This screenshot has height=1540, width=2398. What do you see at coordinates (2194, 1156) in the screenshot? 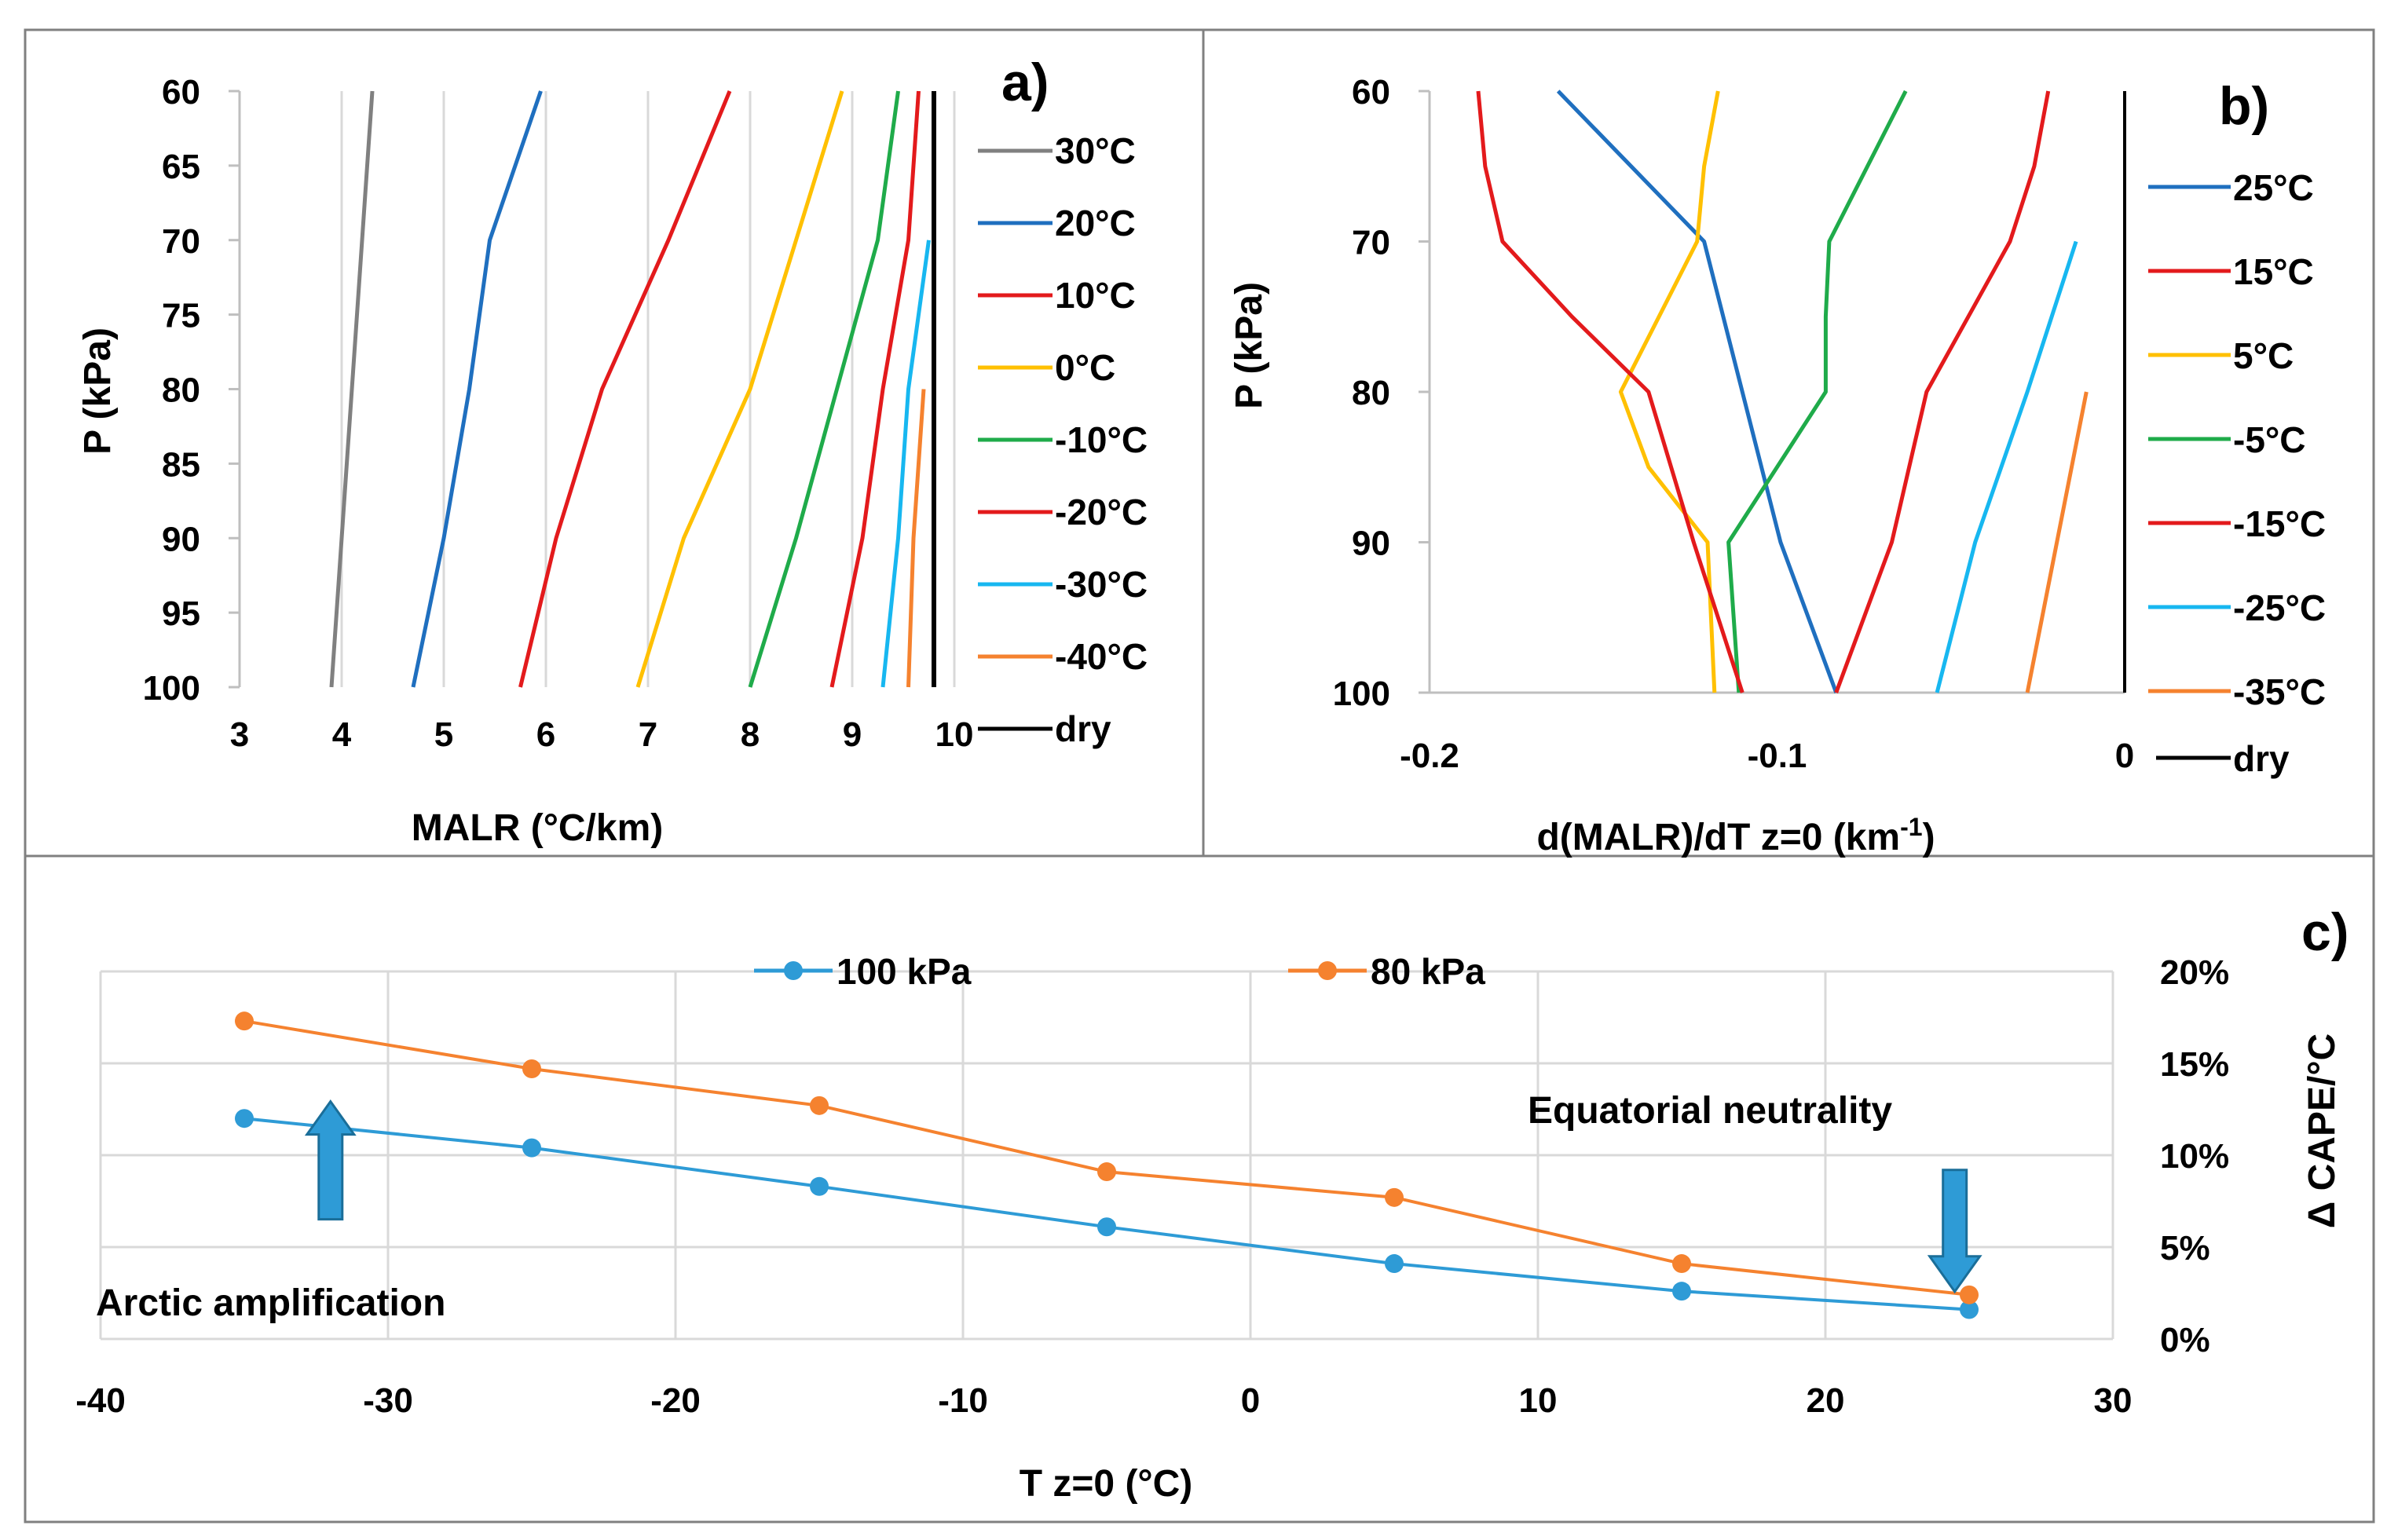
I see `panel-c-y-tick-label: 10%` at bounding box center [2194, 1156].